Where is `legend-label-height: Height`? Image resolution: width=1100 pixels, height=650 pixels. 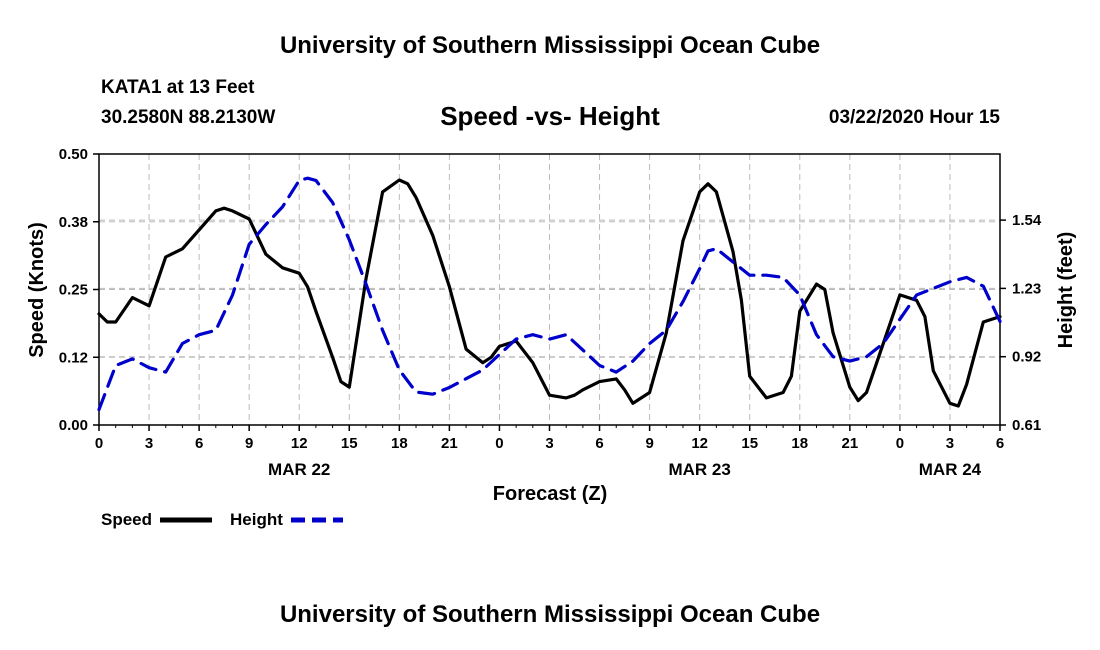
legend-label-height: Height is located at coordinates (256, 519).